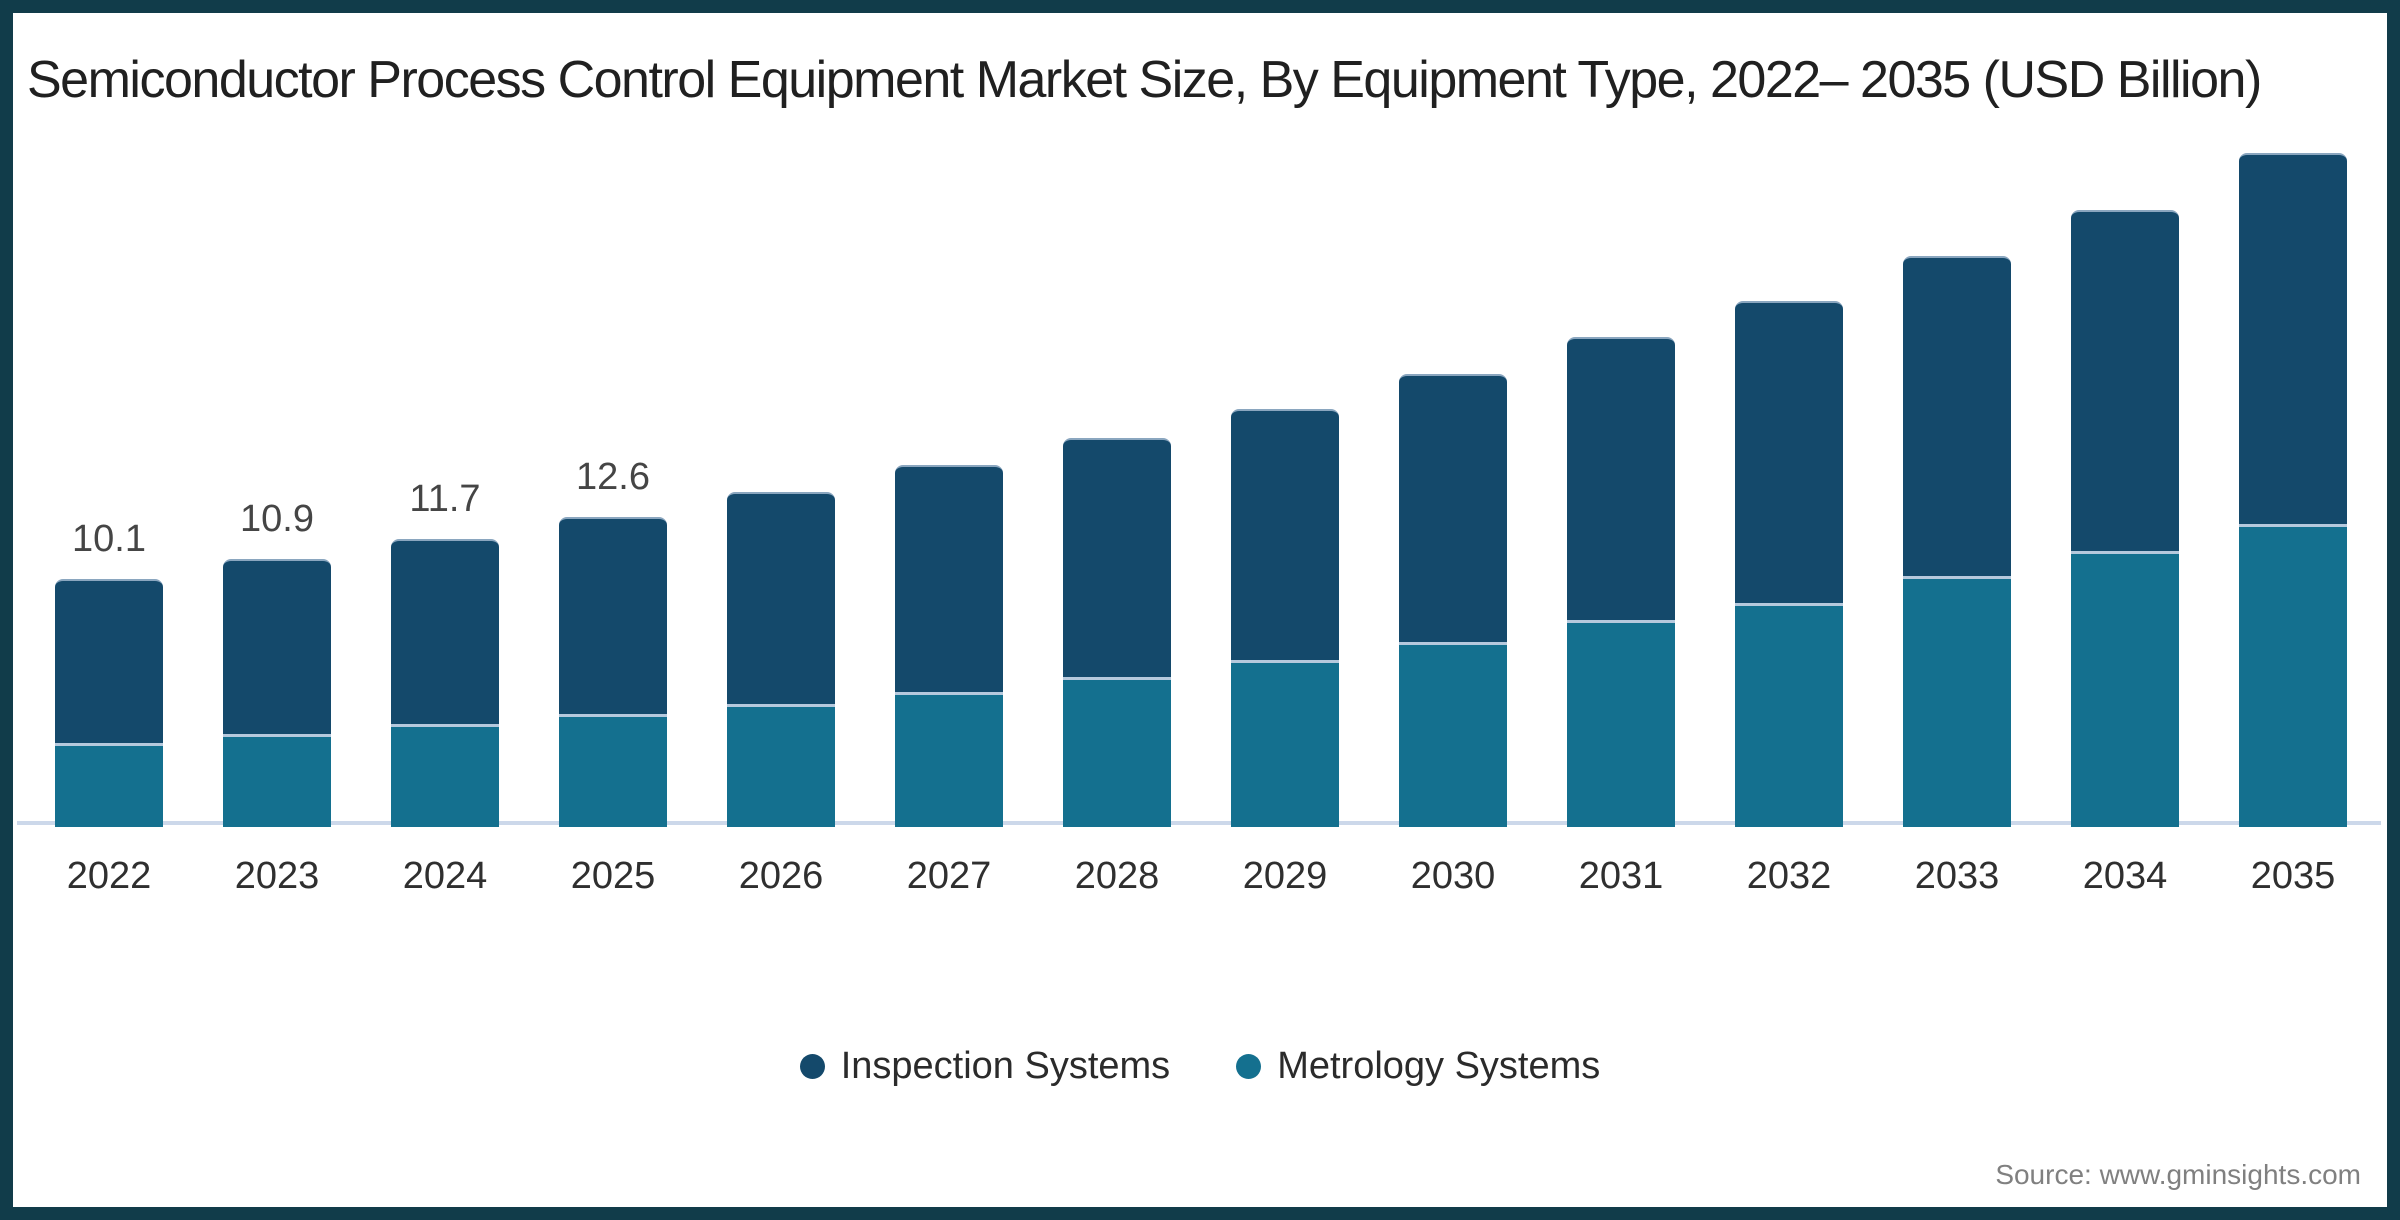  What do you see at coordinates (2293, 876) in the screenshot?
I see `x-axis-label: 2035` at bounding box center [2293, 876].